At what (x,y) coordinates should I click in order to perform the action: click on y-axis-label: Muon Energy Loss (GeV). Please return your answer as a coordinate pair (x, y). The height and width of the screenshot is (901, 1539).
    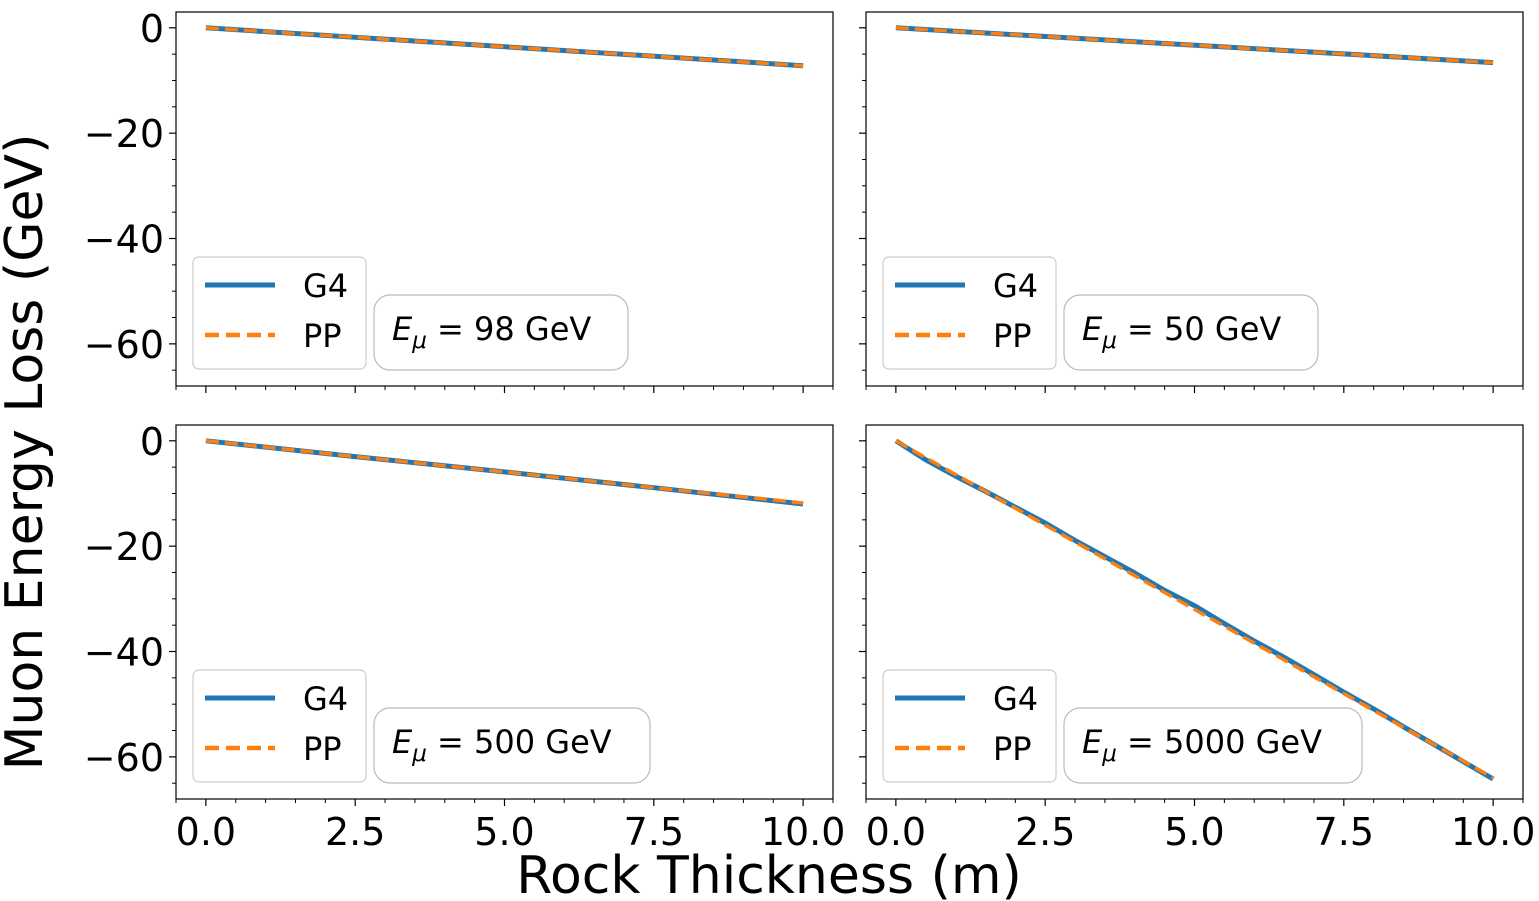
    Looking at the image, I should click on (27, 452).